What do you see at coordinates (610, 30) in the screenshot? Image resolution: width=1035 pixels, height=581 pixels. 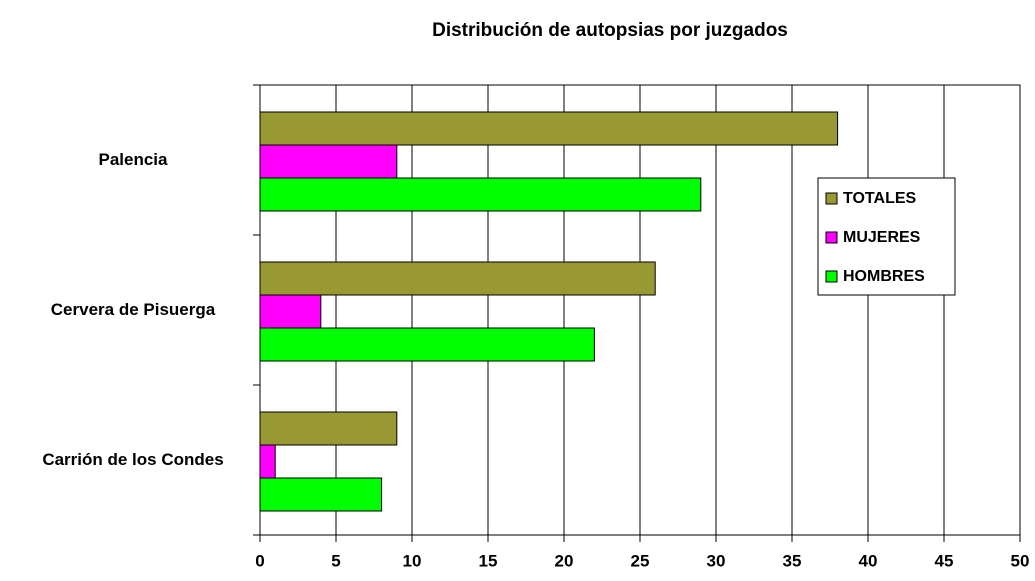 I see `chart-title: Distribución de autopsias por juzgados` at bounding box center [610, 30].